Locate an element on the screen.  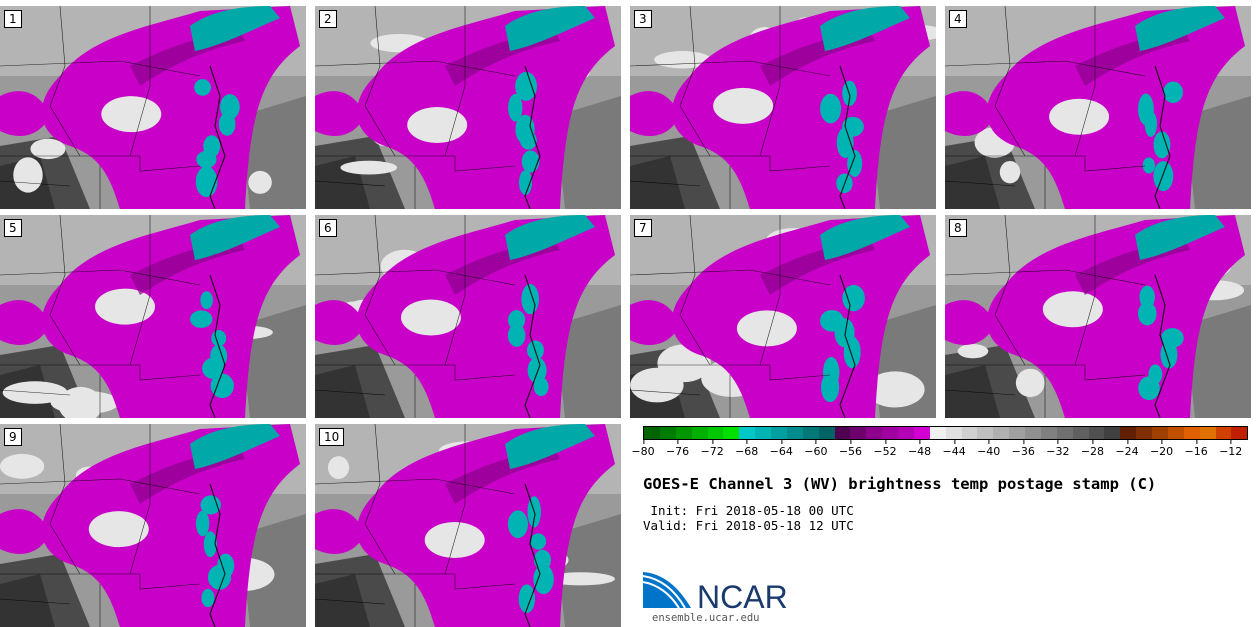
panel-label: 7 is located at coordinates (643, 228).